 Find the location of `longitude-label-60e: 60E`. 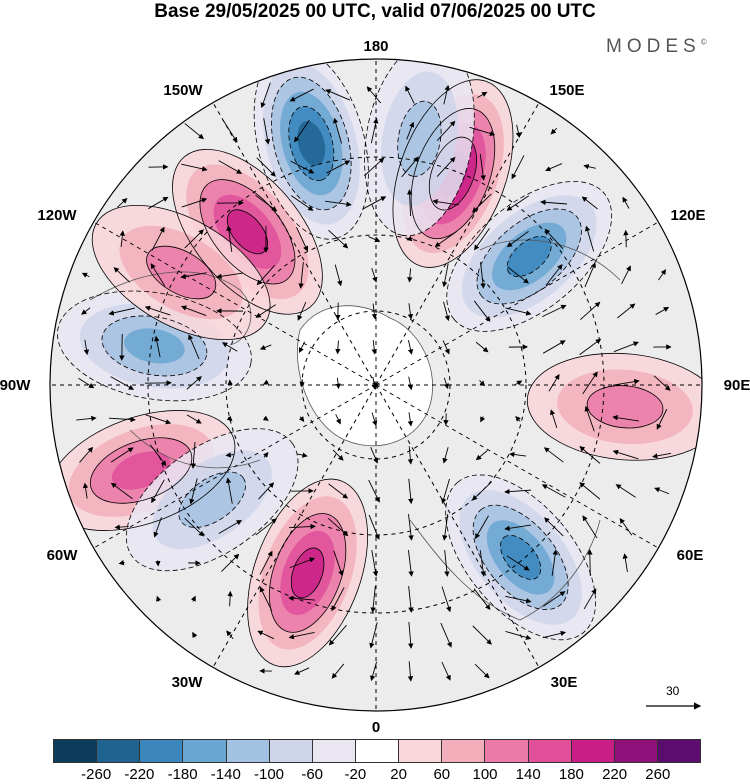

longitude-label-60e: 60E is located at coordinates (690, 555).